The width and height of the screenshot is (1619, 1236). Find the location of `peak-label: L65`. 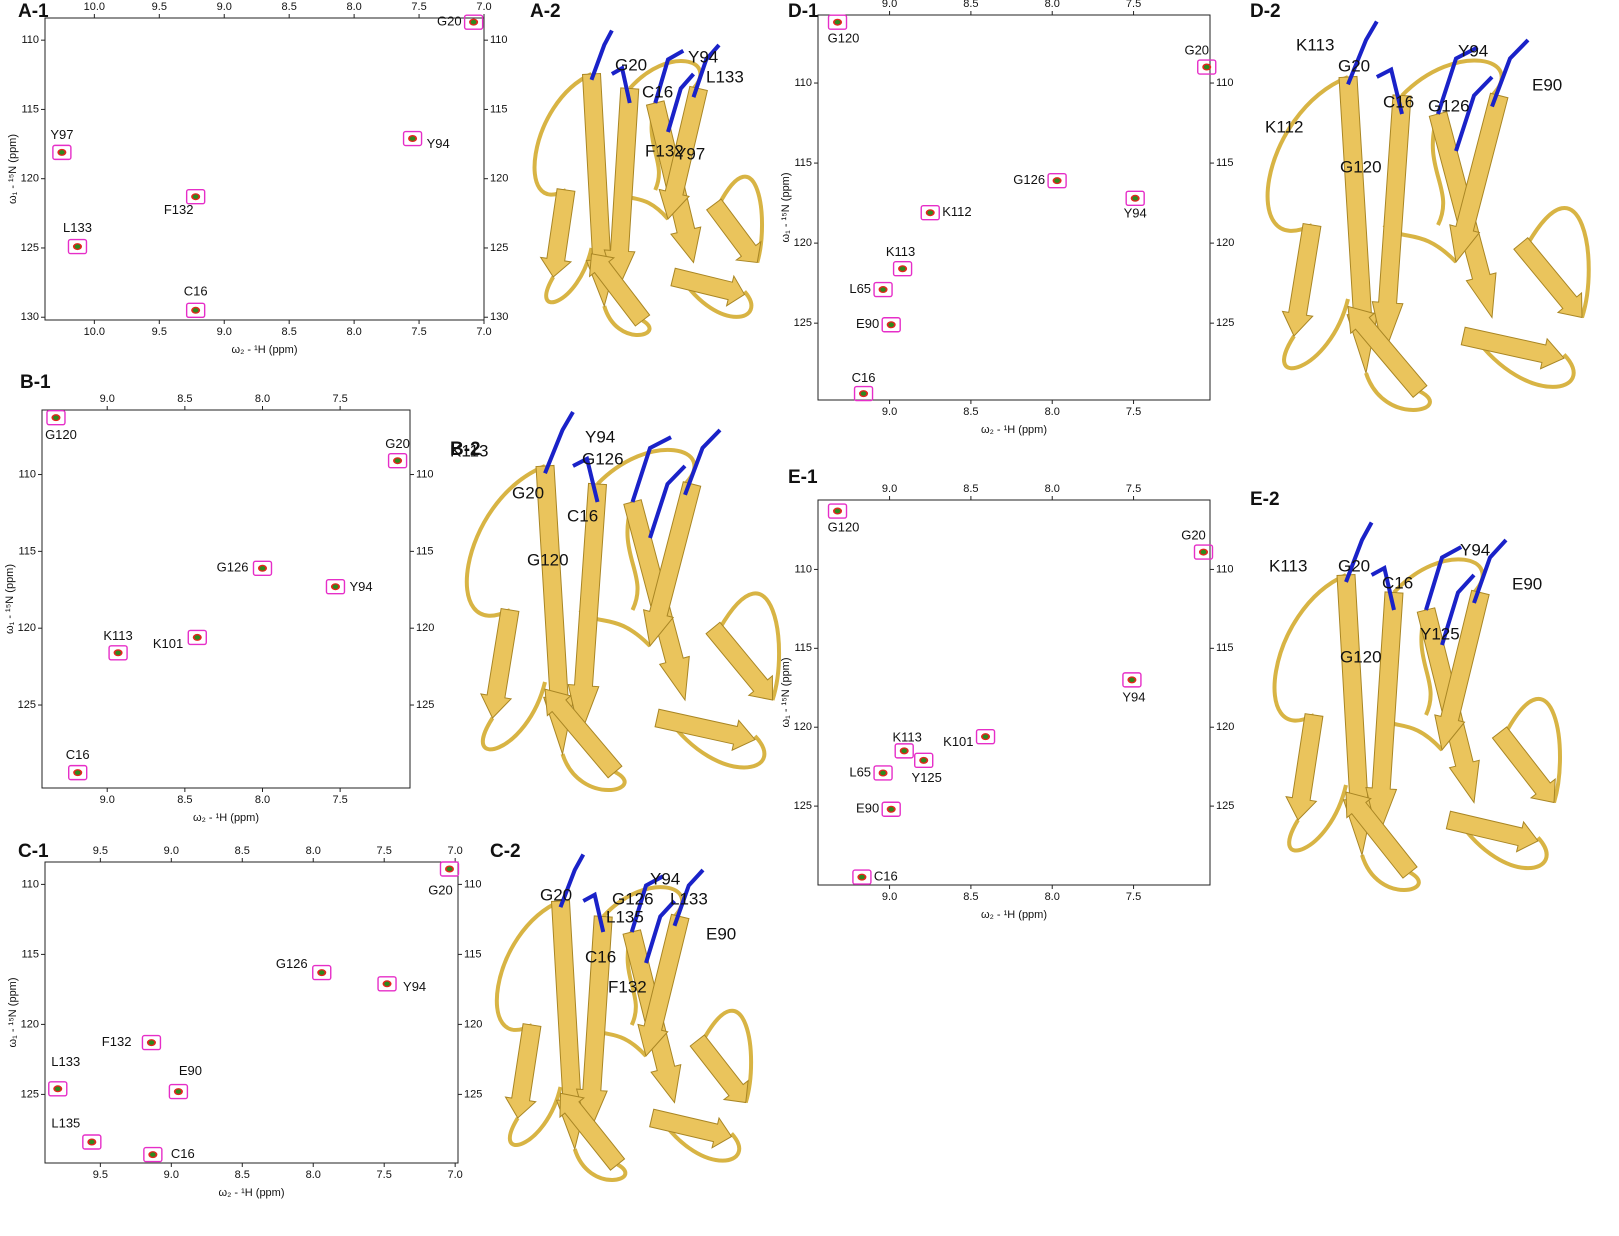

peak-label: L65 is located at coordinates (860, 288).